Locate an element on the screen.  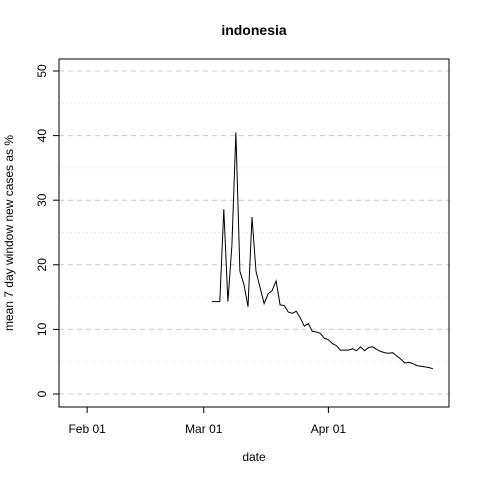
y-tick-label: 20 is located at coordinates (42, 265).